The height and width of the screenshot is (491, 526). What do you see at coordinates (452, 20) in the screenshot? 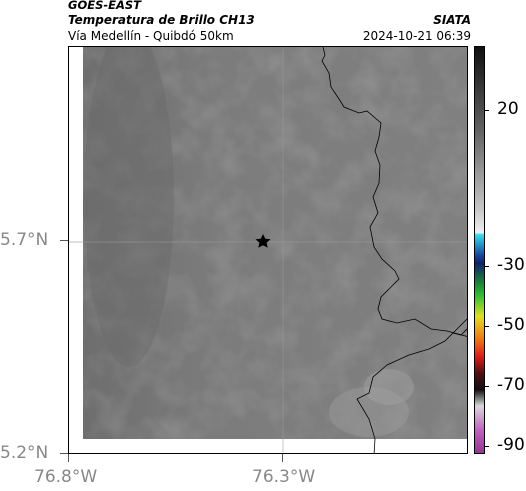
I see `organization-label: SIATA` at bounding box center [452, 20].